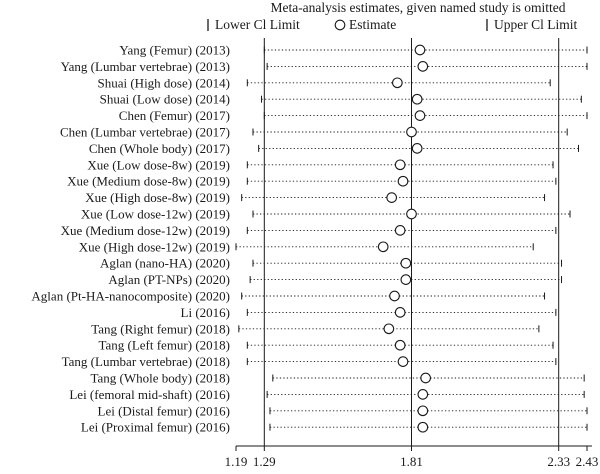 The width and height of the screenshot is (600, 474). Describe the element at coordinates (312, 181) in the screenshot. I see `study-row: Xue (Medium dose-8w) (2019)` at that location.